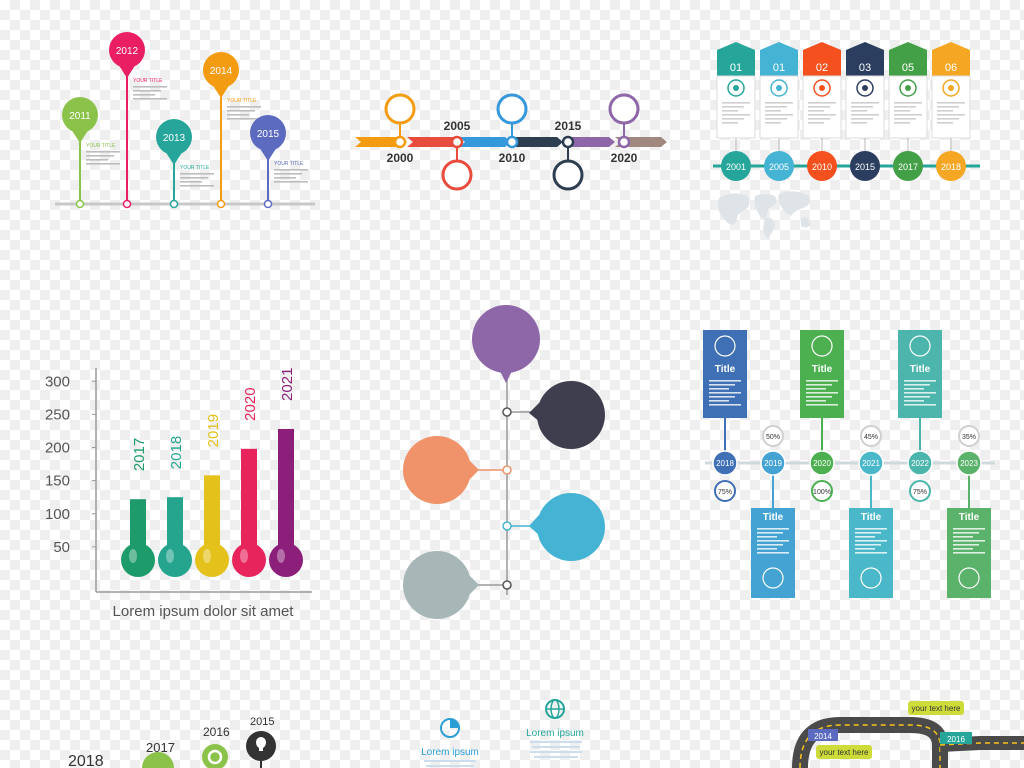  I want to click on year-label: 2005, so click(779, 167).